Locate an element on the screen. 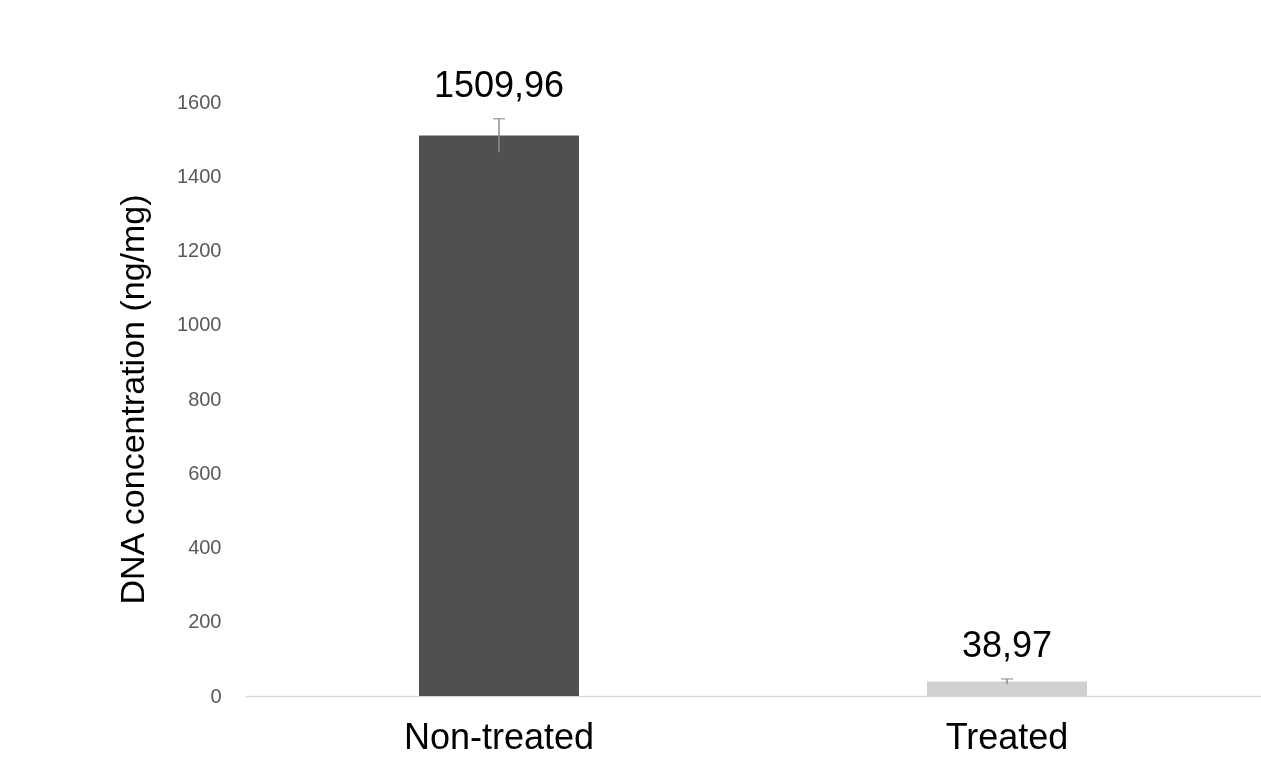 The image size is (1261, 782). y-tick-label: 600 is located at coordinates (205, 472).